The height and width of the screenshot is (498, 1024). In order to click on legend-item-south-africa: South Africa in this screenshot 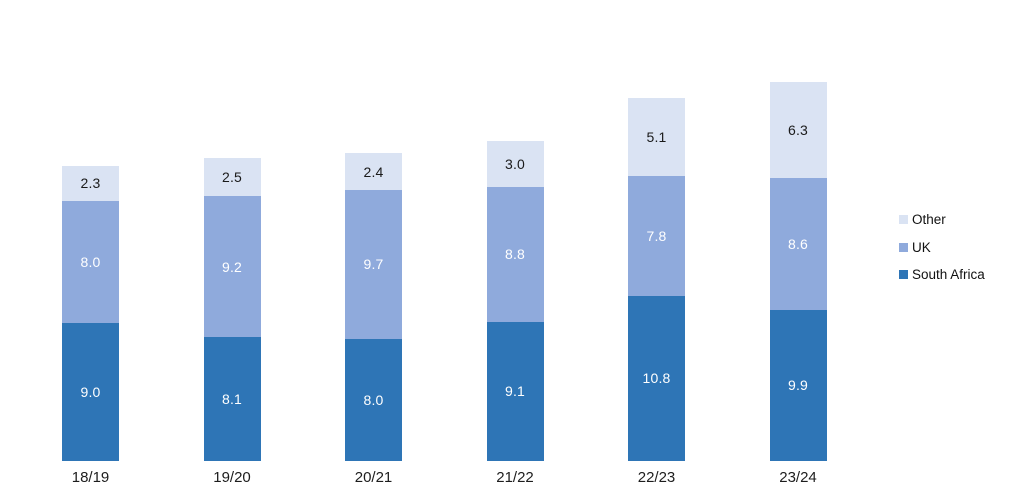, I will do `click(942, 275)`.